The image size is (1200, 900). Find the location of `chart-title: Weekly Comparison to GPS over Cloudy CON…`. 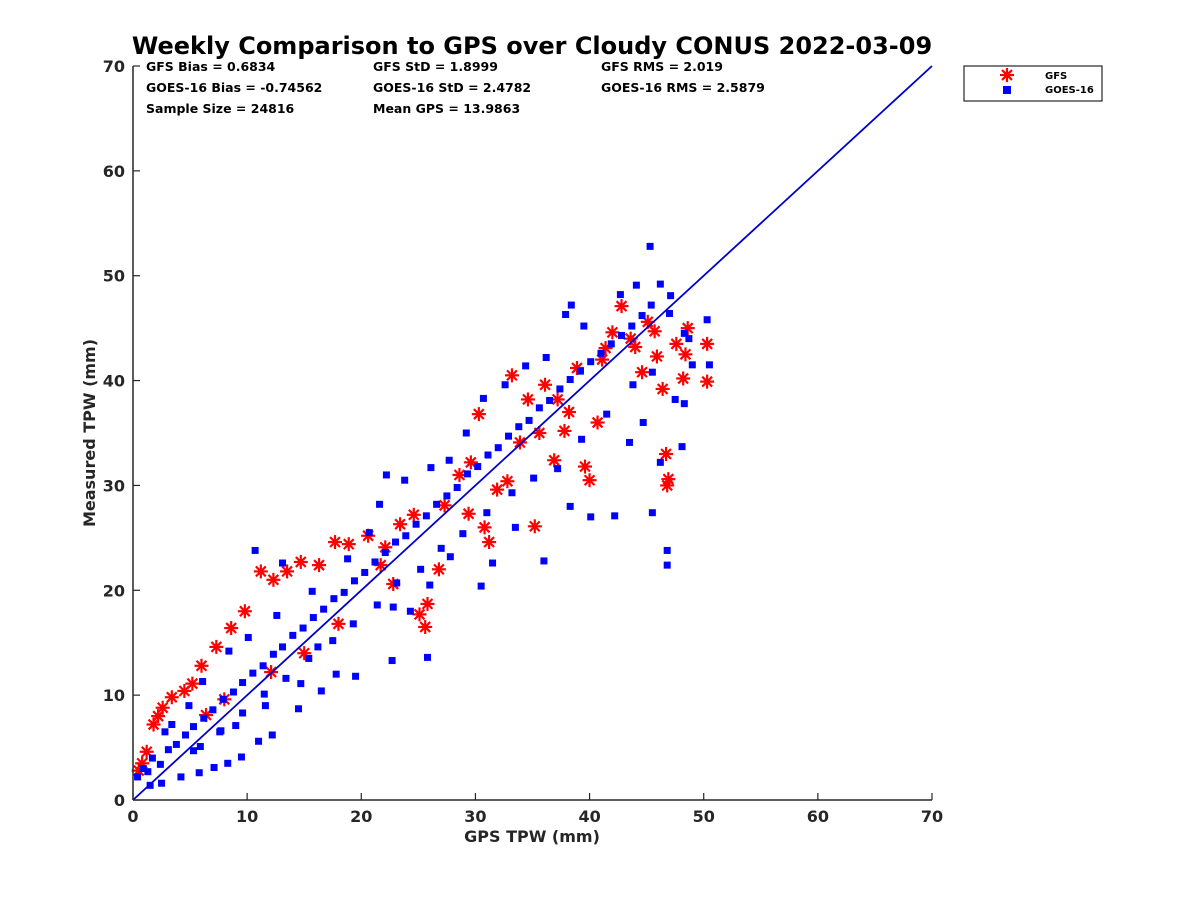

chart-title: Weekly Comparison to GPS over Cloudy CON… is located at coordinates (532, 46).